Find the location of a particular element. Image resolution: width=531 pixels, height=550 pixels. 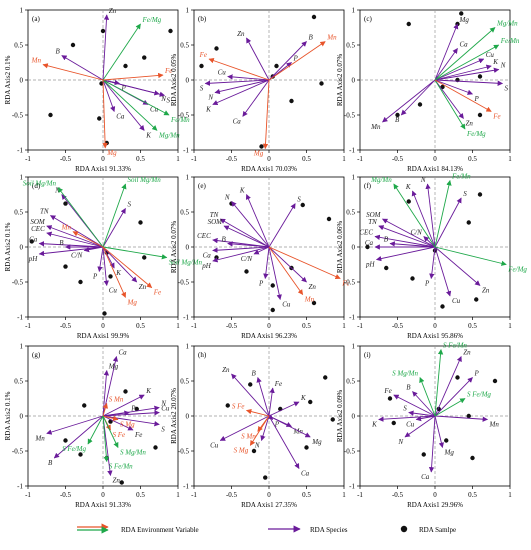

env-label: Mn is located at coordinates (331, 38).